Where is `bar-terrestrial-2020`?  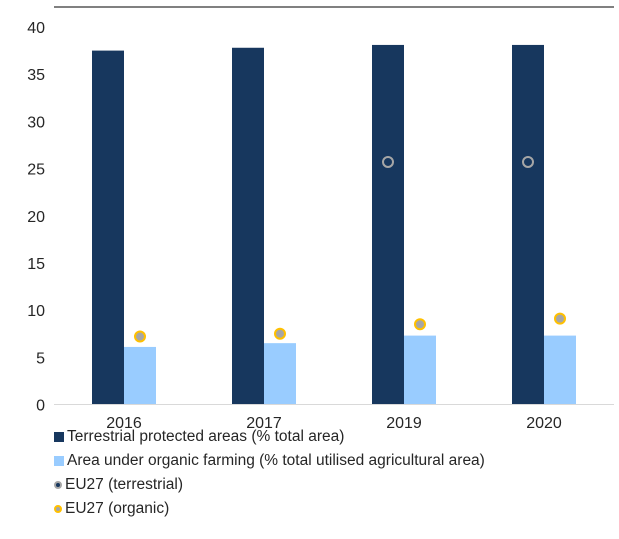 bar-terrestrial-2020 is located at coordinates (528, 224).